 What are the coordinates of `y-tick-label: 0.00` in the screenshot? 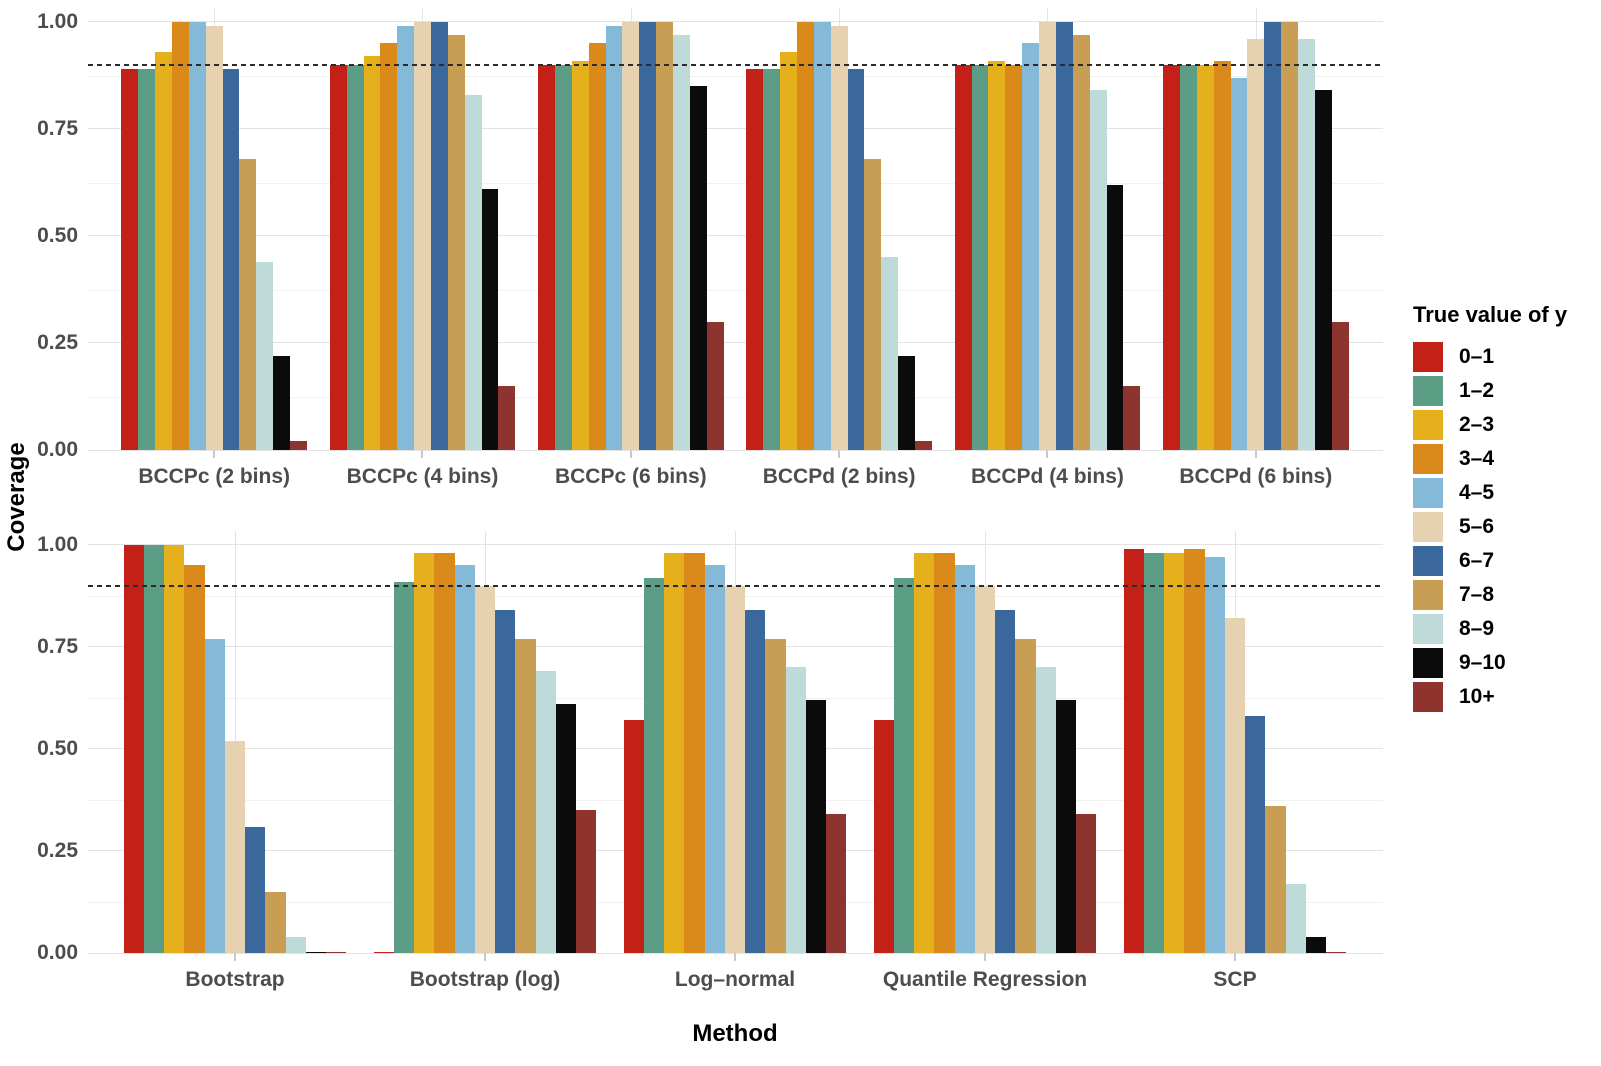 It's located at (57, 449).